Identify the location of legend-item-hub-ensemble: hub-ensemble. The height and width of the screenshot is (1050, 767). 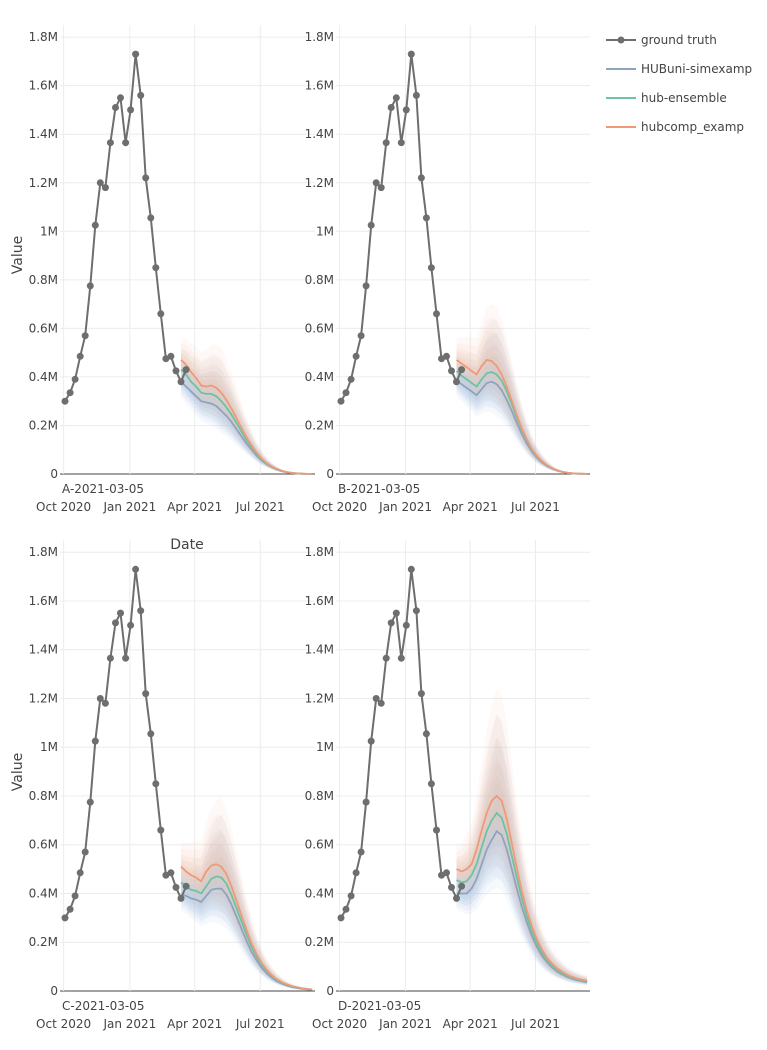
(666, 98).